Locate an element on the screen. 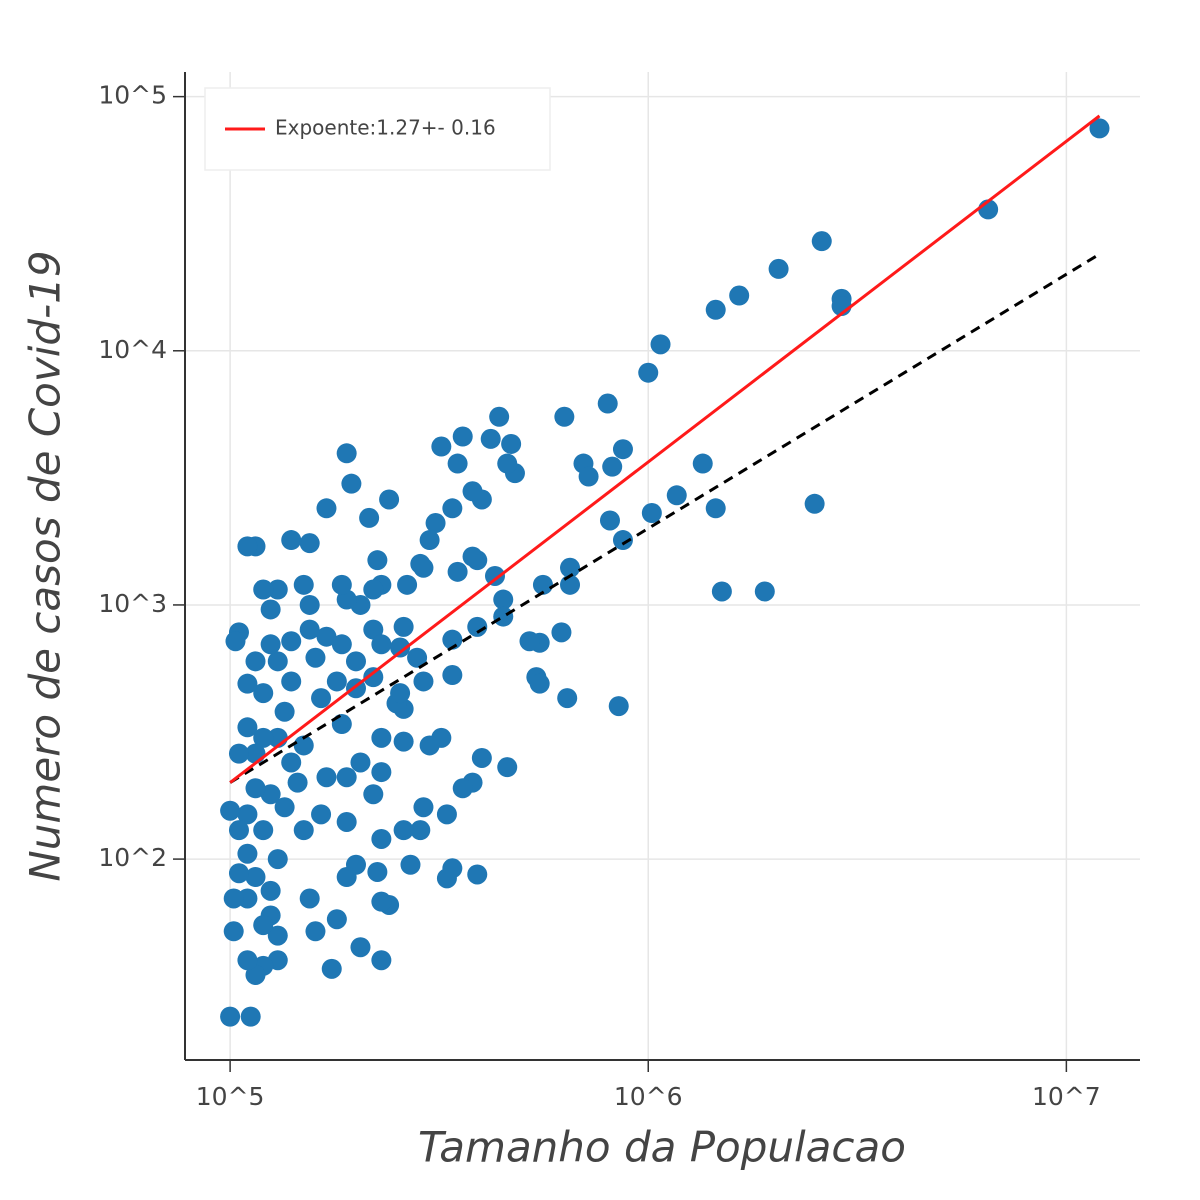  y-tick-label: 10^3 is located at coordinates (132, 603).